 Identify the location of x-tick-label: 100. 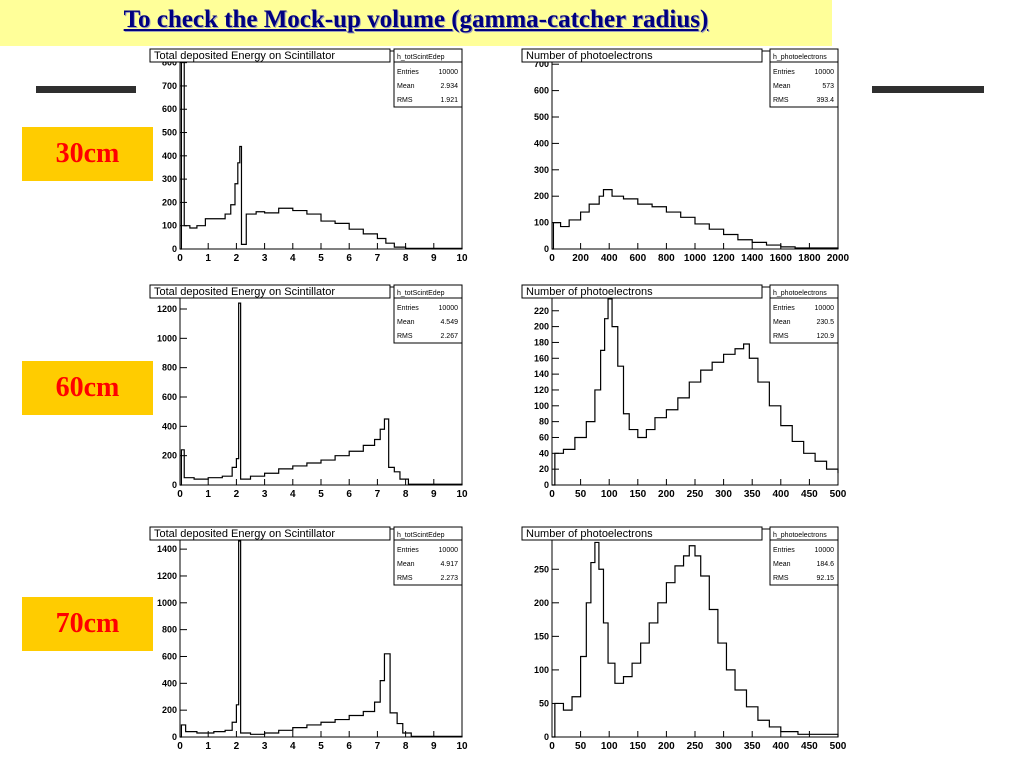
(609, 746).